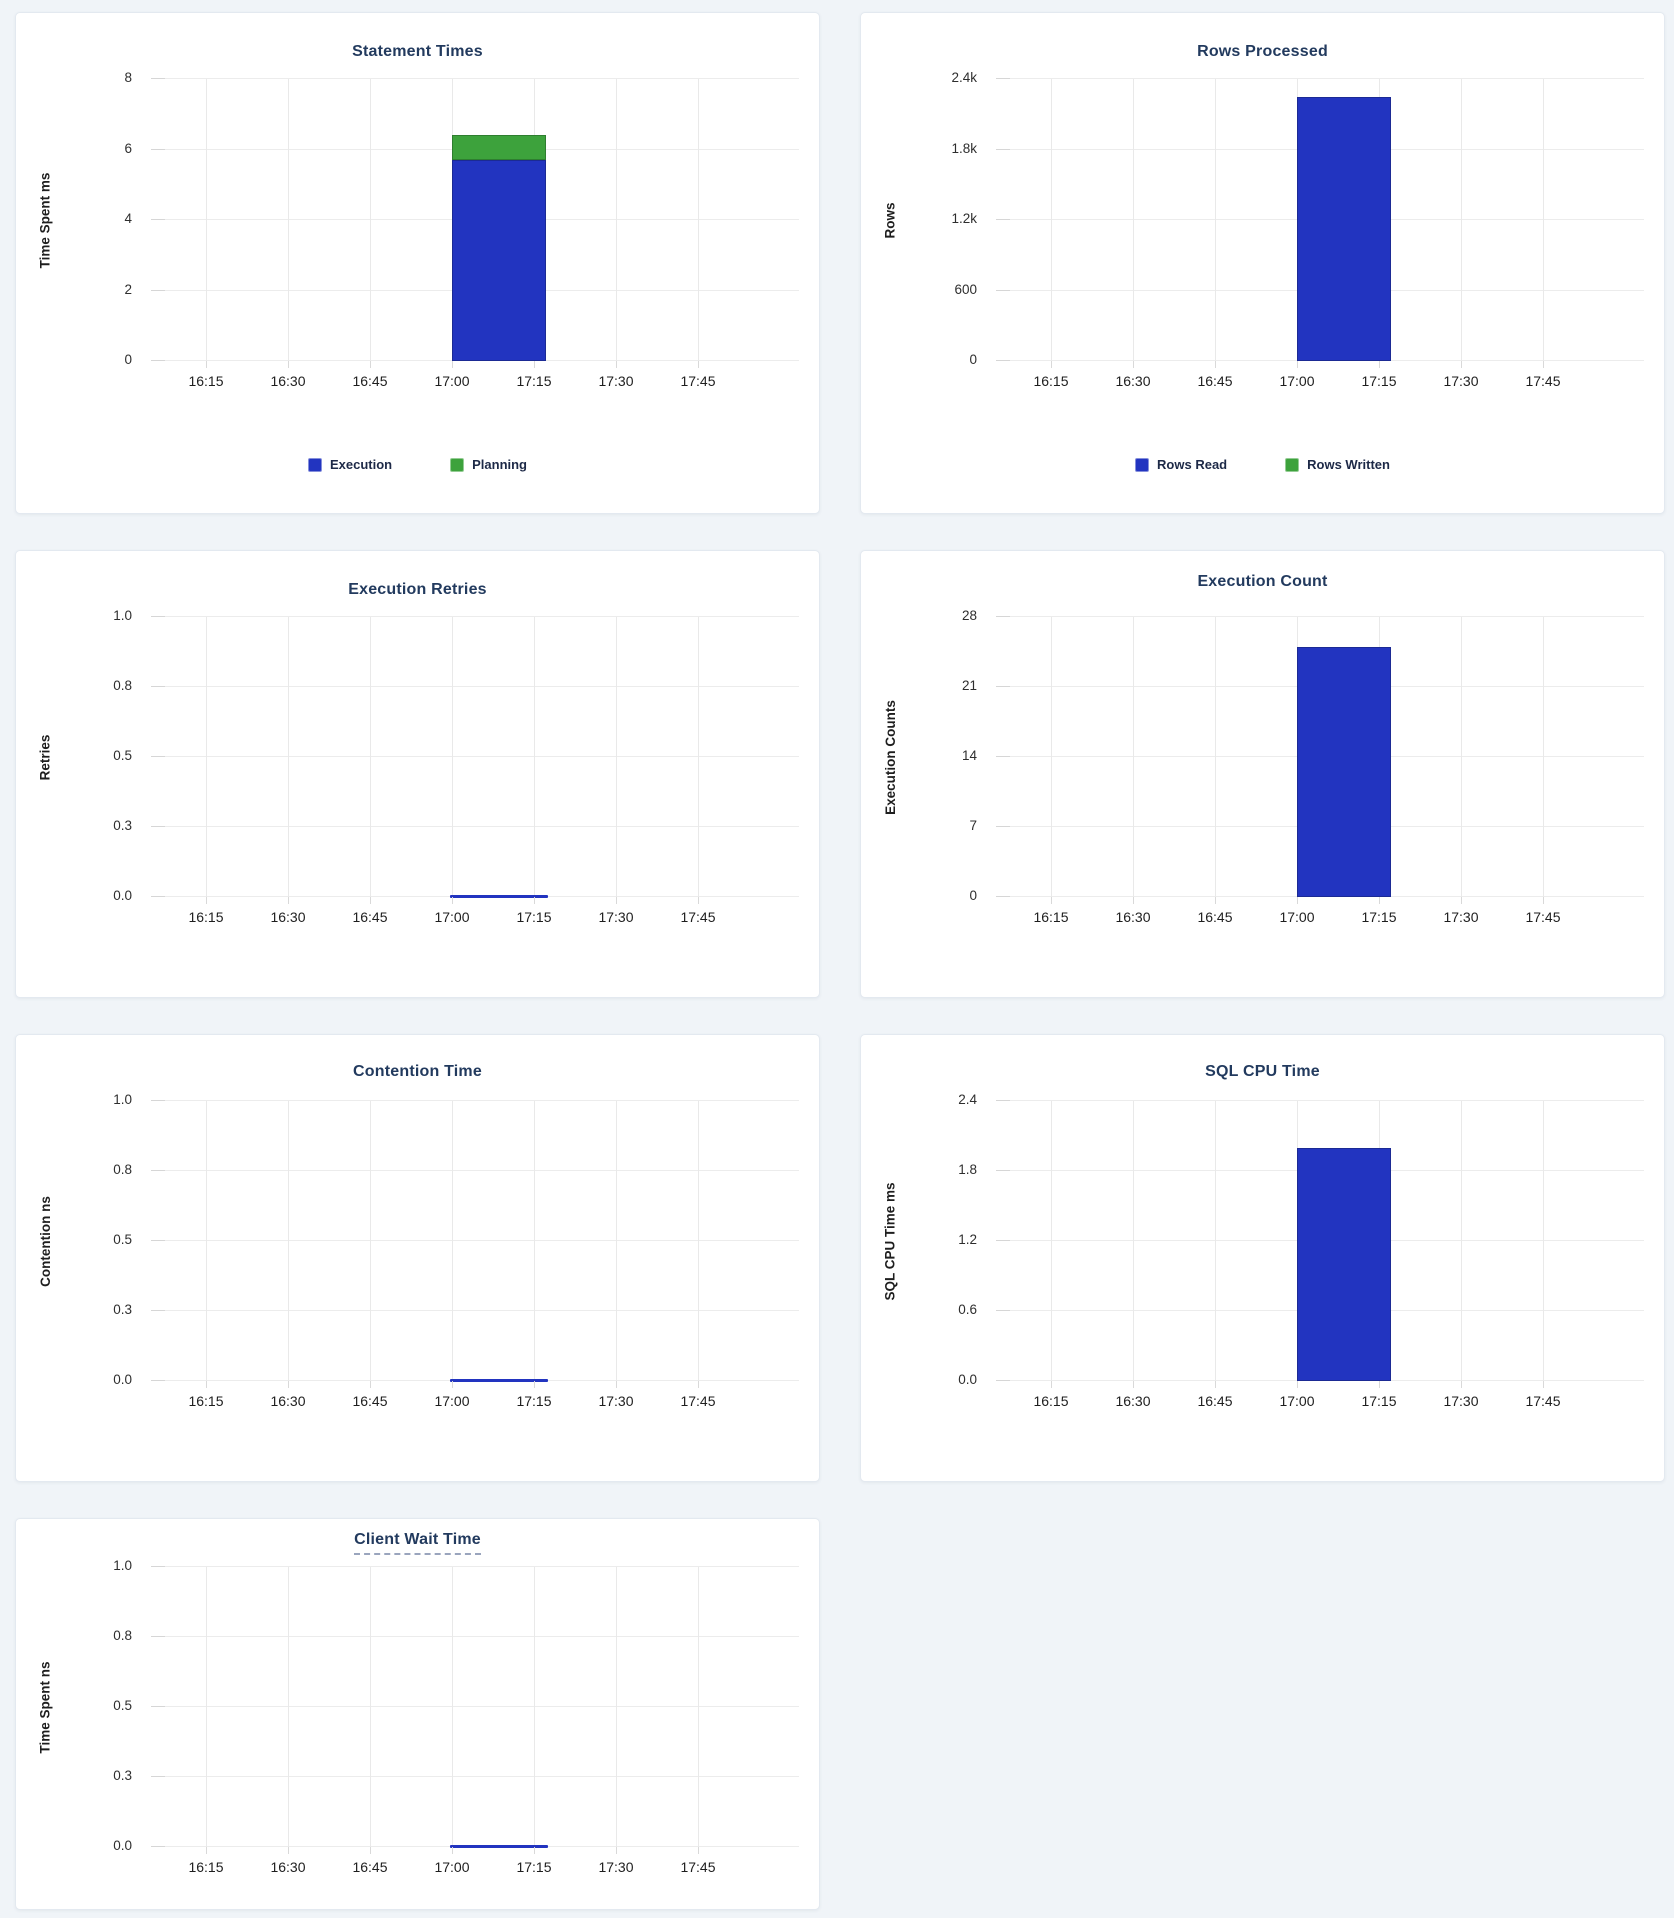 The image size is (1674, 1918). I want to click on y-tick-label: 1.2, so click(967, 1239).